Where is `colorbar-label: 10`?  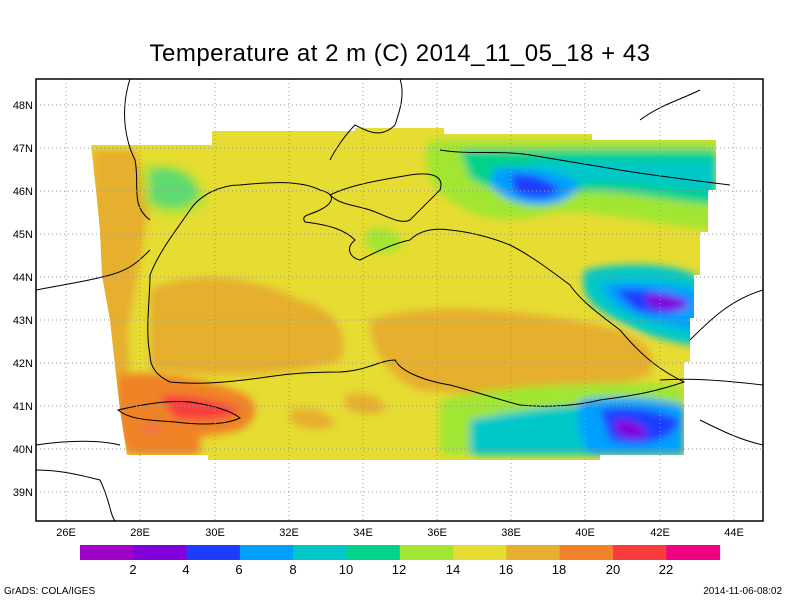 colorbar-label: 10 is located at coordinates (346, 569).